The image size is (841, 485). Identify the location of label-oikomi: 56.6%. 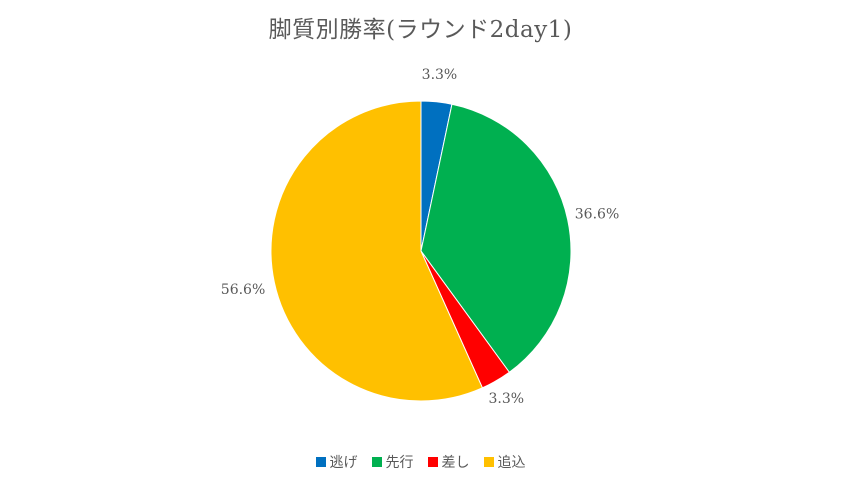
(243, 290).